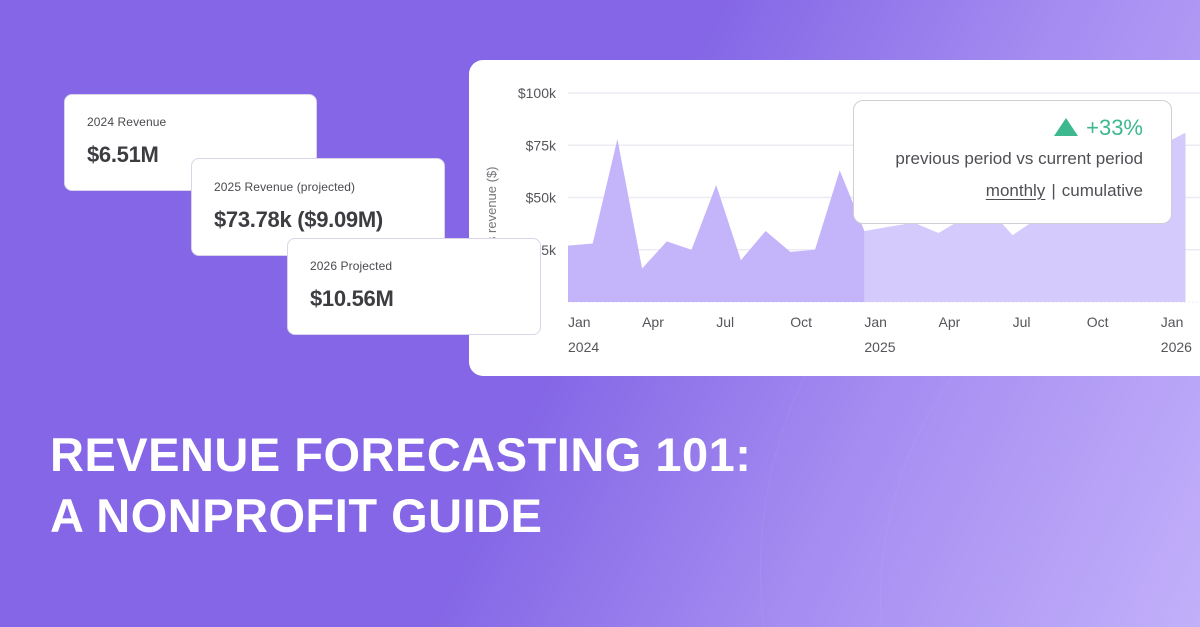 Image resolution: width=1200 pixels, height=627 pixels. What do you see at coordinates (1114, 127) in the screenshot?
I see `delta-value: +33%` at bounding box center [1114, 127].